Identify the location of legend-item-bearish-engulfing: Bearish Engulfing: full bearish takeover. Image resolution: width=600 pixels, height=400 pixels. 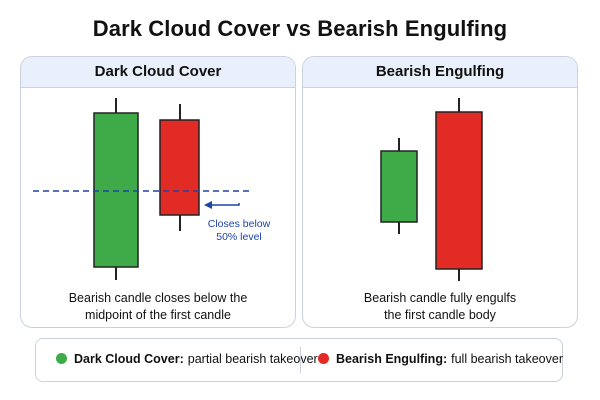
(440, 359).